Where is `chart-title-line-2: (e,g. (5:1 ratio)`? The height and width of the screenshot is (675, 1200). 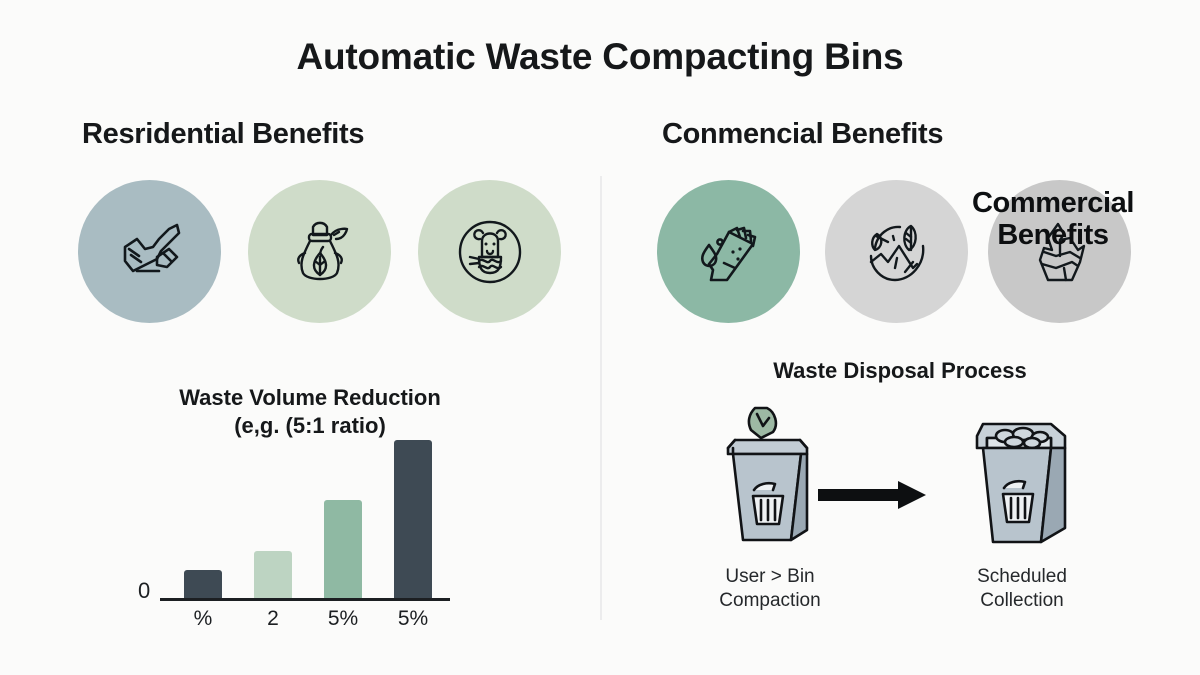 chart-title-line-2: (e,g. (5:1 ratio) is located at coordinates (310, 426).